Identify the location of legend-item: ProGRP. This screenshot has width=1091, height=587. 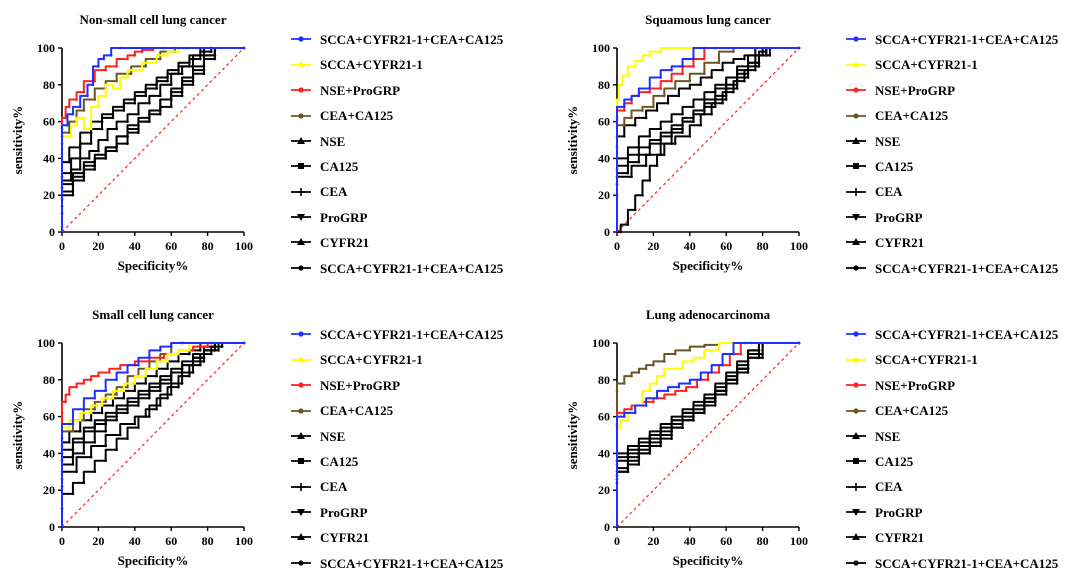
(420, 511).